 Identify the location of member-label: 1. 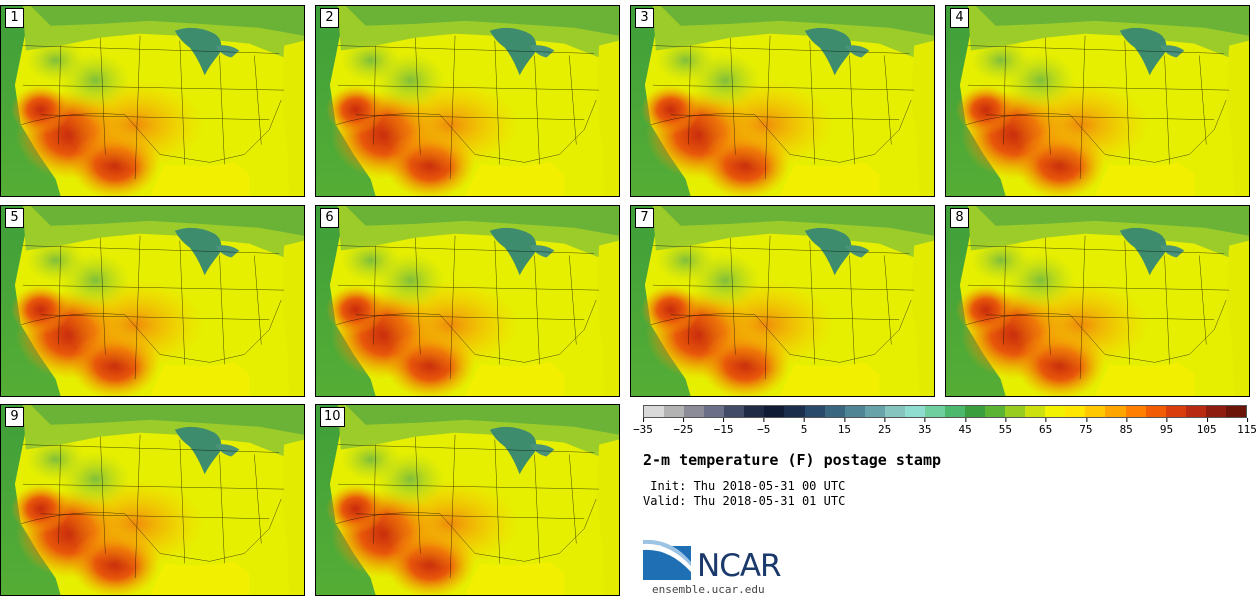
(14, 18).